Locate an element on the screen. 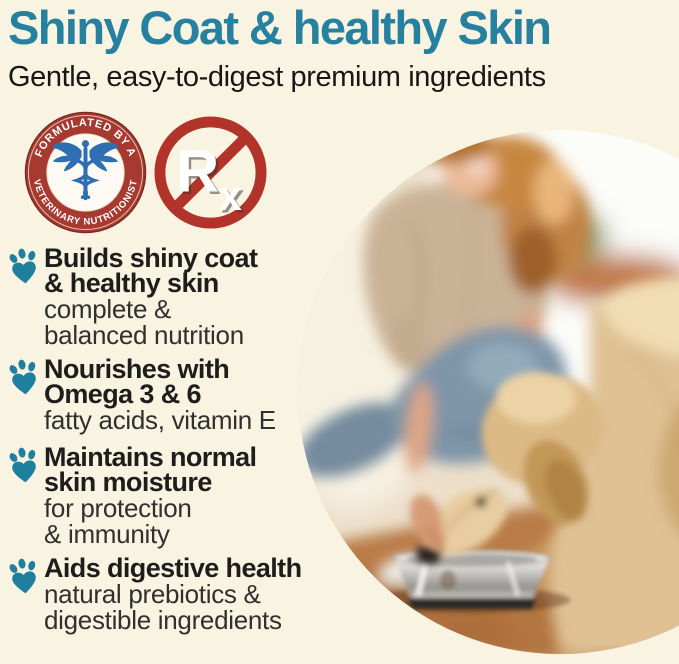 This screenshot has width=679, height=664. no-rx-badge: R x R x is located at coordinates (210, 172).